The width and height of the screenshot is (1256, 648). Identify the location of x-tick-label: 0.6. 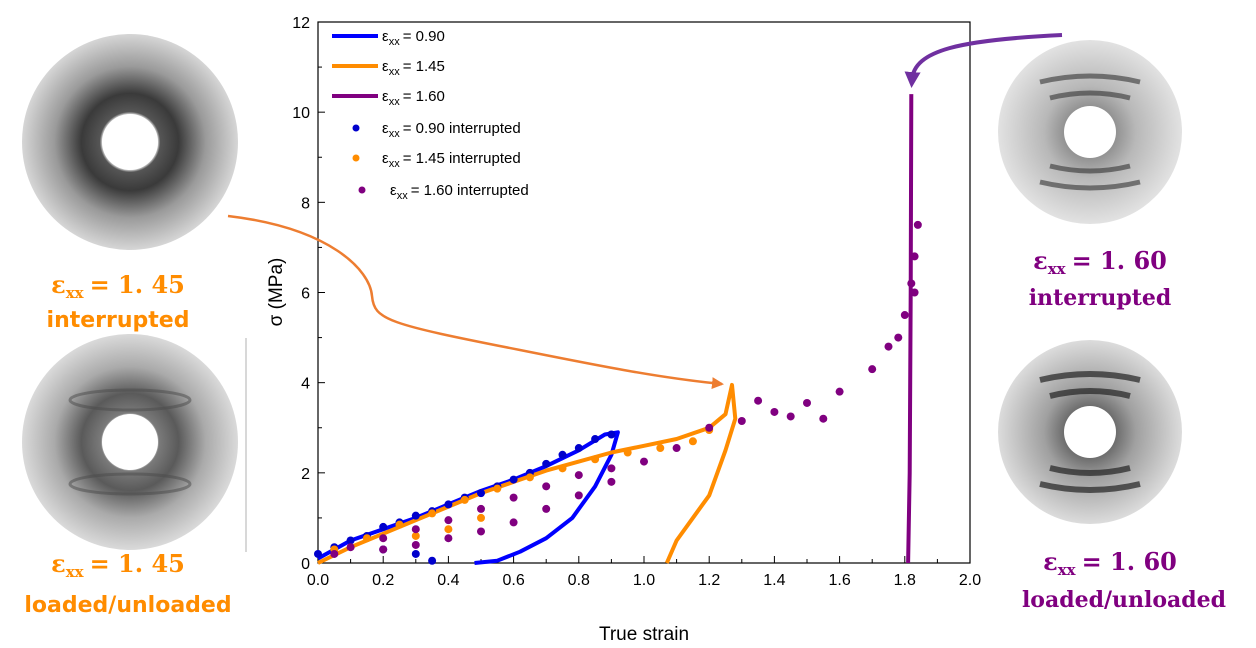
(513, 580).